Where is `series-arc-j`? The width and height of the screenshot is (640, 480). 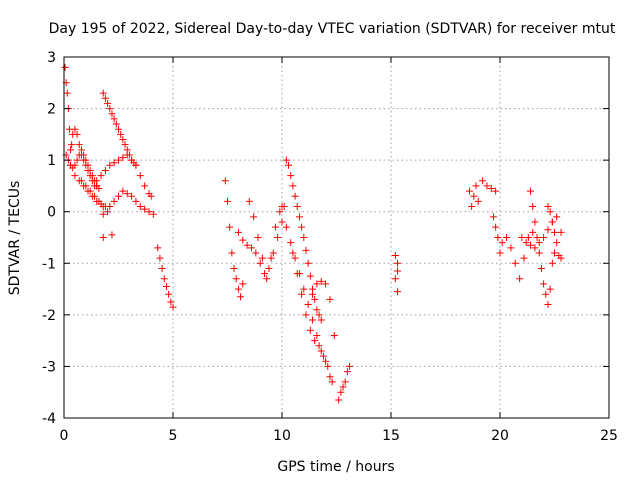 series-arc-j is located at coordinates (266, 240).